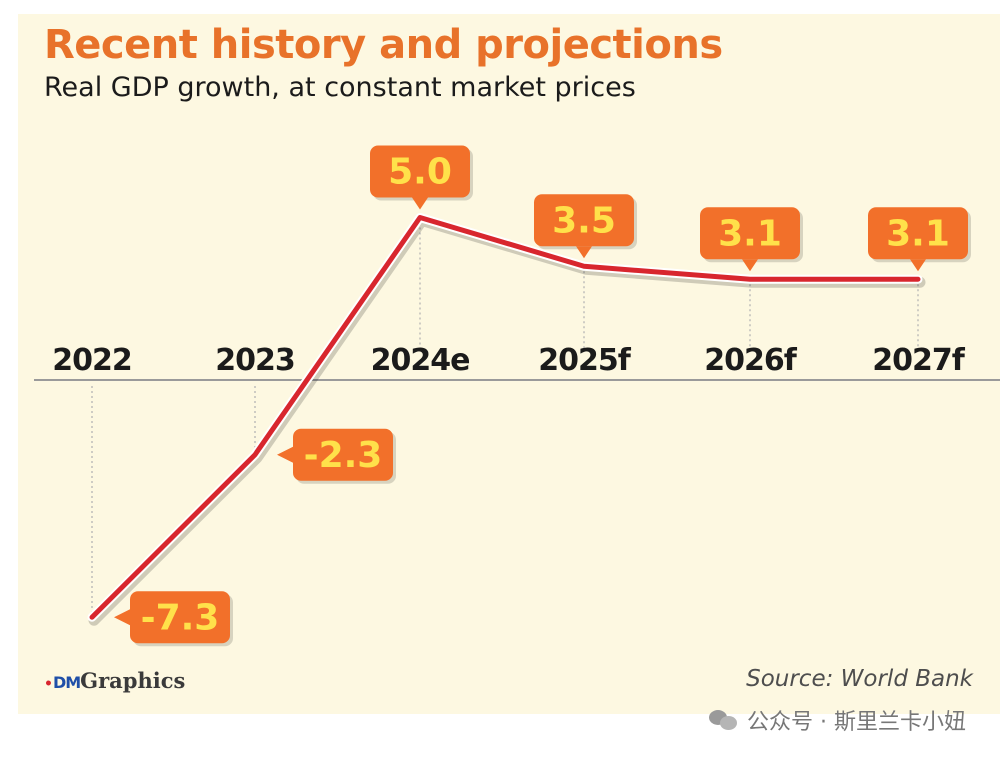 The height and width of the screenshot is (759, 1000). What do you see at coordinates (918, 360) in the screenshot?
I see `x-tick-label: 2027f` at bounding box center [918, 360].